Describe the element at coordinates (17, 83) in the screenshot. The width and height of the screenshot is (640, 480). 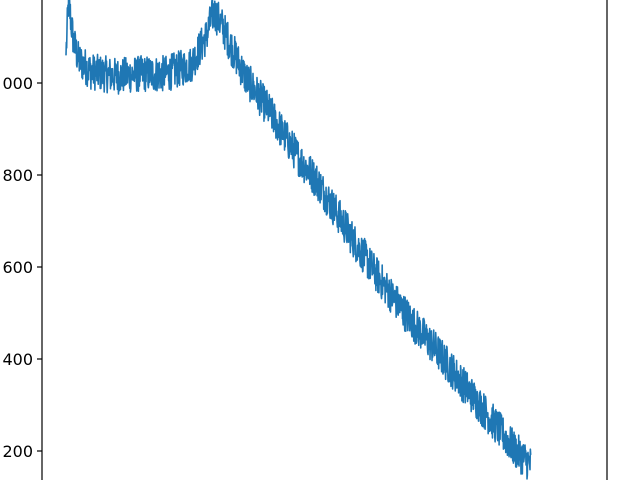
I see `y-tick-label: 000` at that location.